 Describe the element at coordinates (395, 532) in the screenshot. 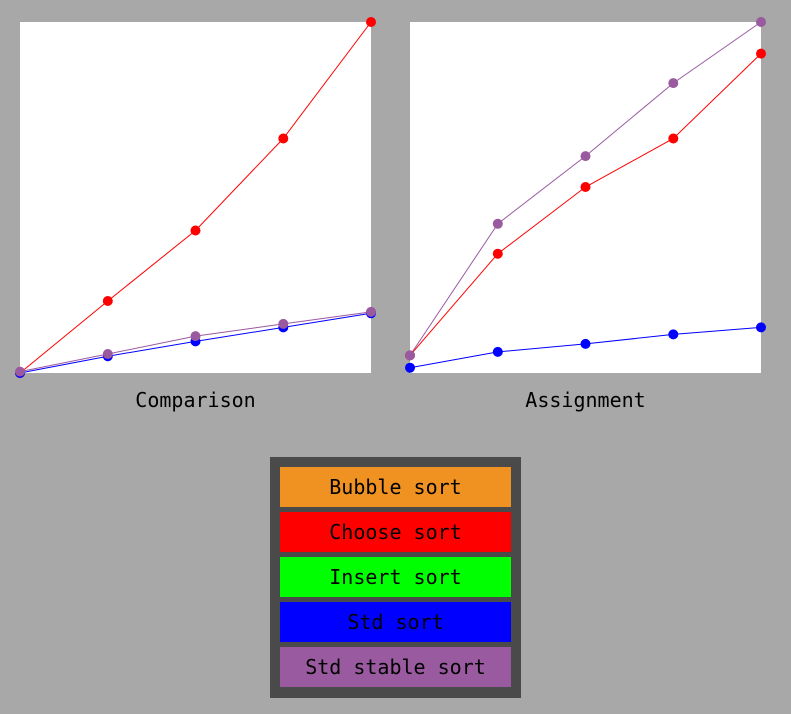

I see `choose-sort-button: Choose sort` at that location.